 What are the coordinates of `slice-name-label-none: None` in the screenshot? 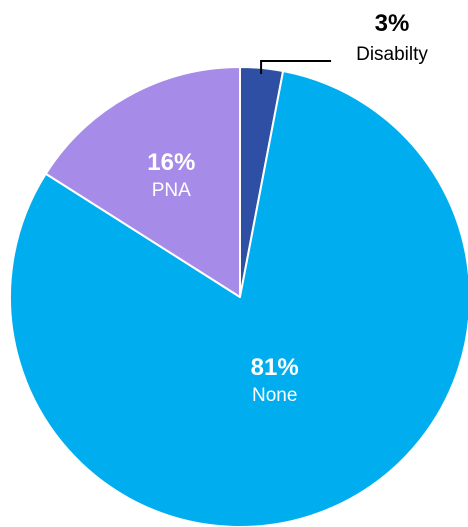 It's located at (274, 395).